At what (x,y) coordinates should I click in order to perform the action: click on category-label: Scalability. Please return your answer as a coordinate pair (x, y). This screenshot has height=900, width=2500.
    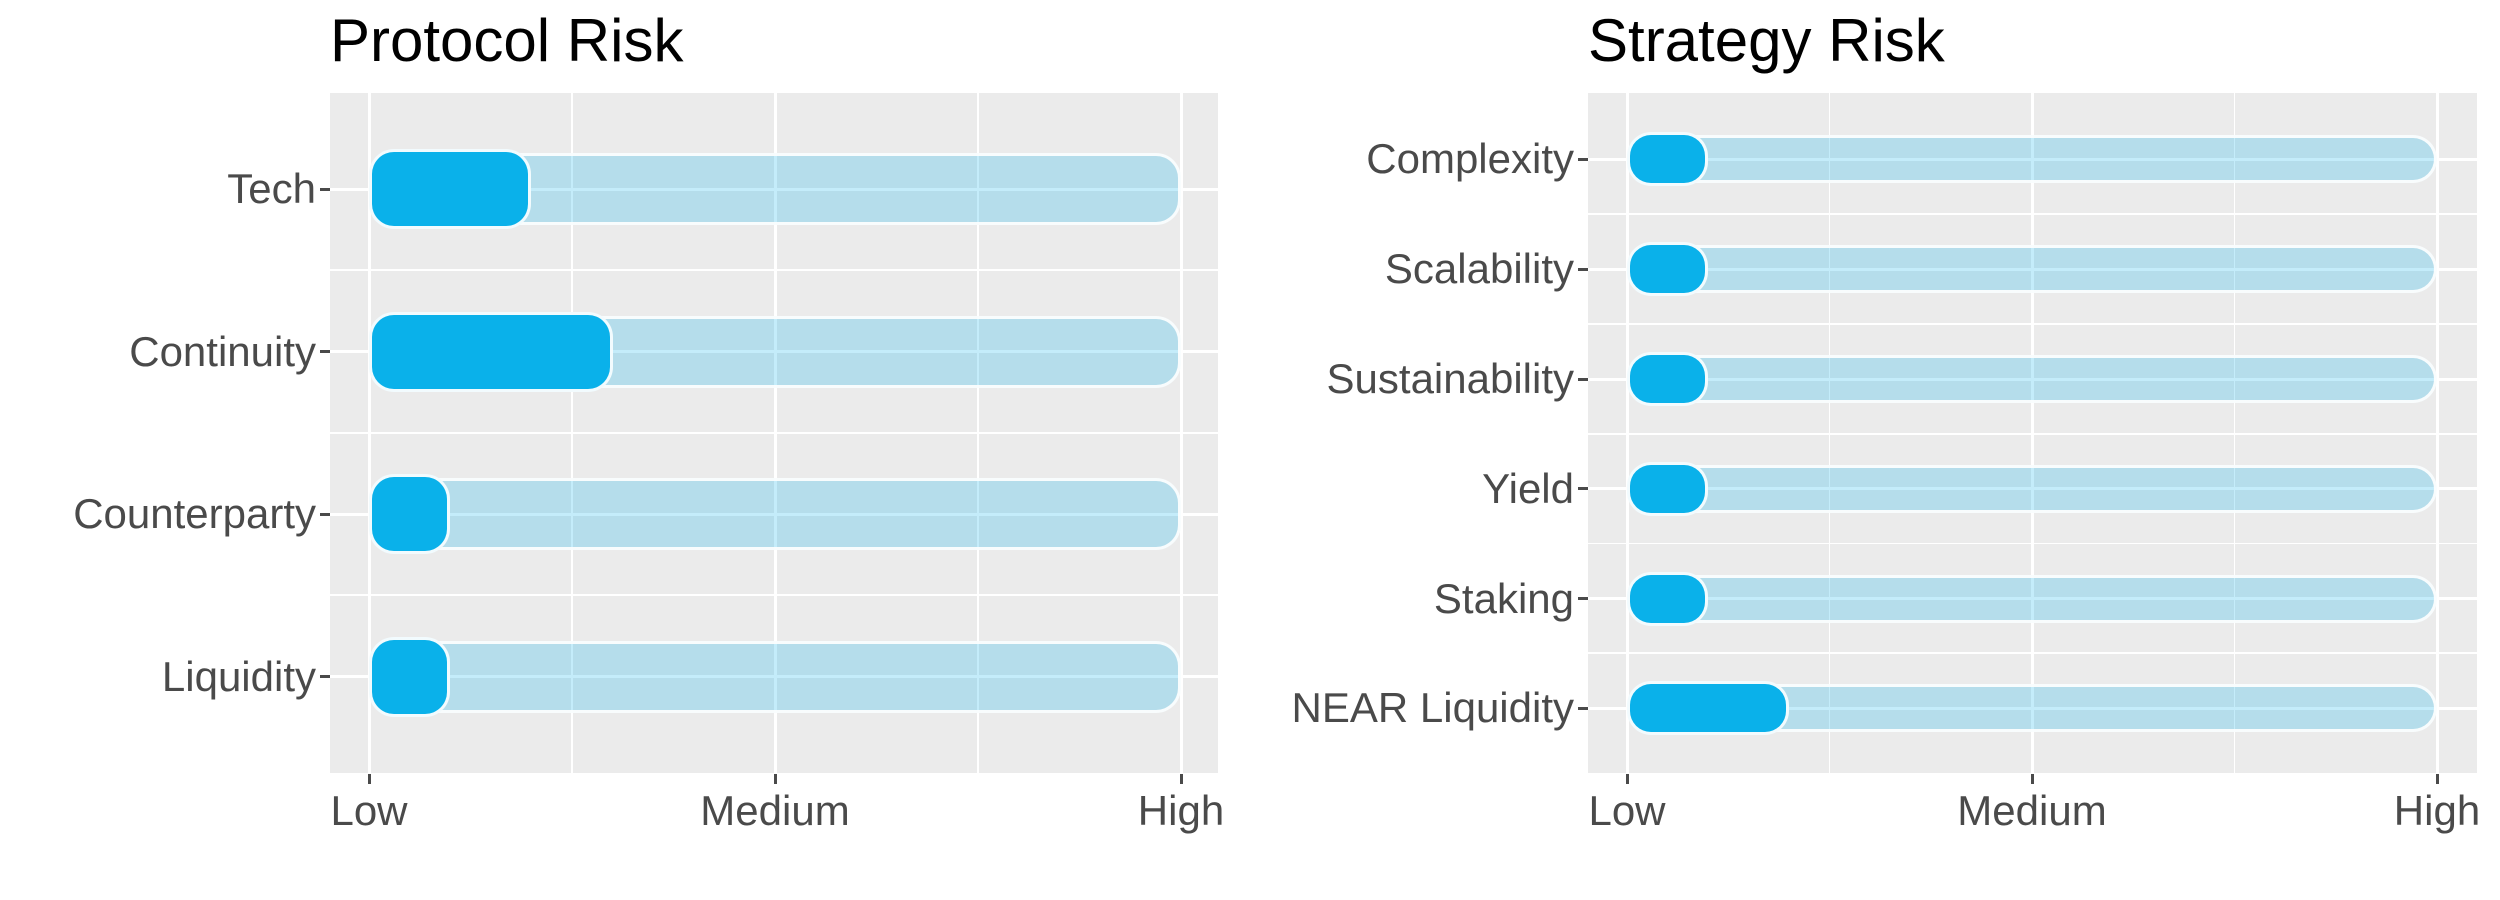
    Looking at the image, I should click on (1479, 268).